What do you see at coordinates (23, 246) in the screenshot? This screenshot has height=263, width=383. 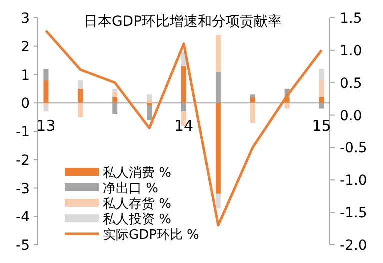 I see `y-tick-label: -5` at bounding box center [23, 246].